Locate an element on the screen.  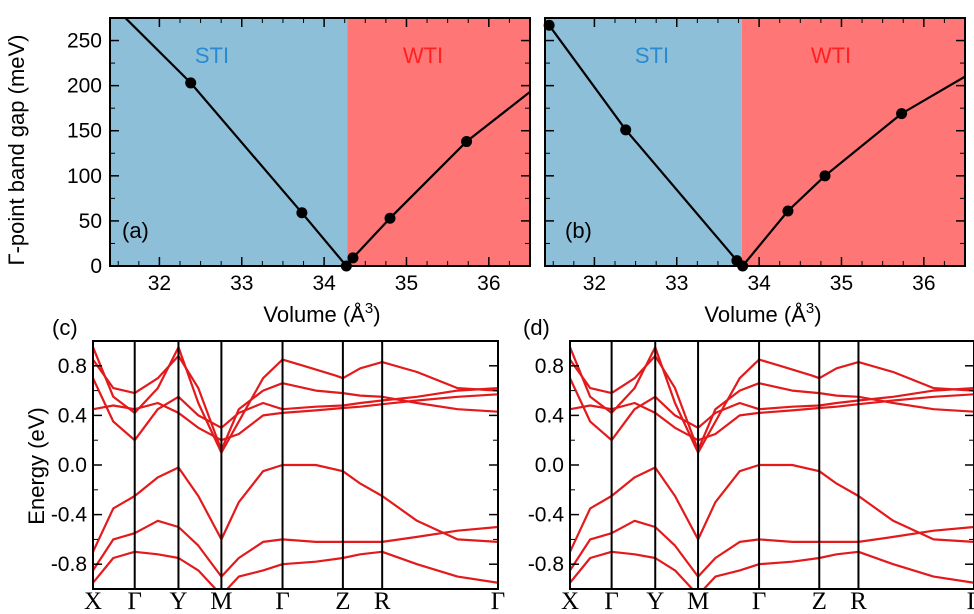
wti-region-a is located at coordinates (438, 142).